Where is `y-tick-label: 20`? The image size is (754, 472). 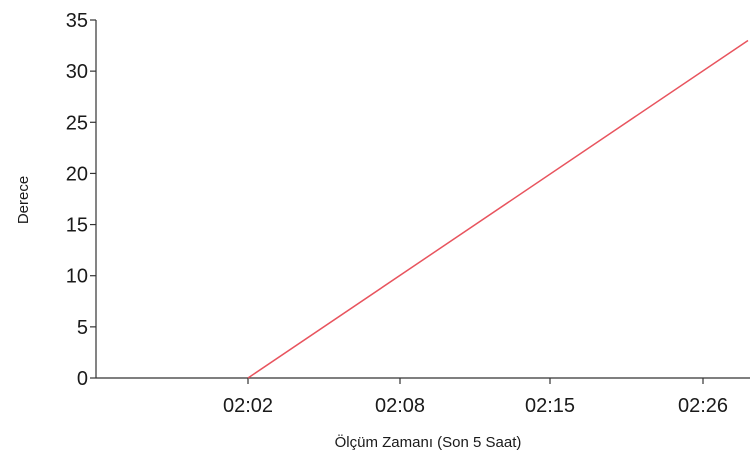
y-tick-label: 20 is located at coordinates (77, 174).